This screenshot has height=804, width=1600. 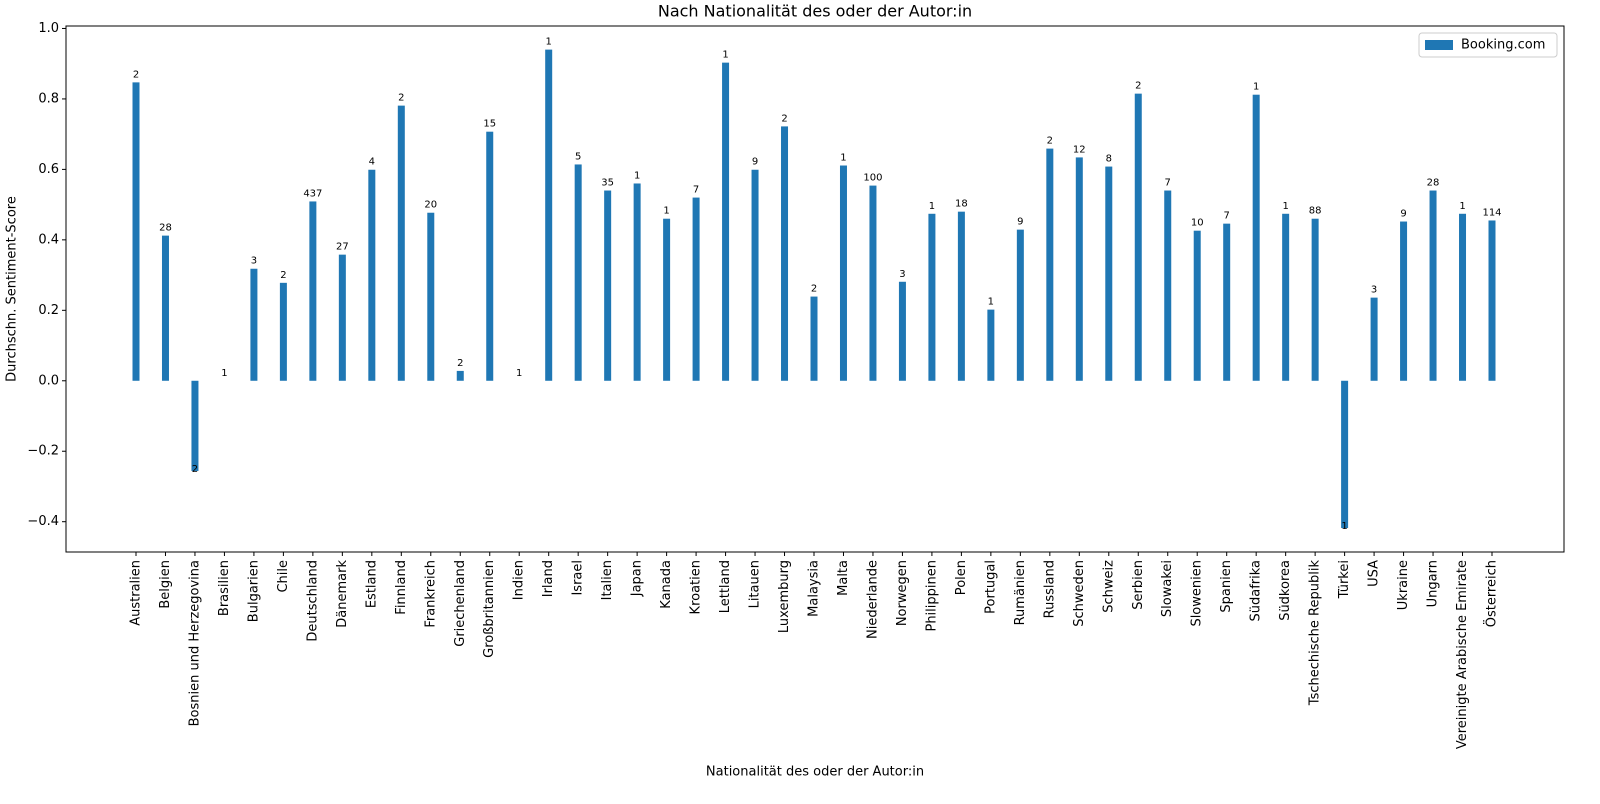 I want to click on bar-annotation: 88, so click(x=1315, y=211).